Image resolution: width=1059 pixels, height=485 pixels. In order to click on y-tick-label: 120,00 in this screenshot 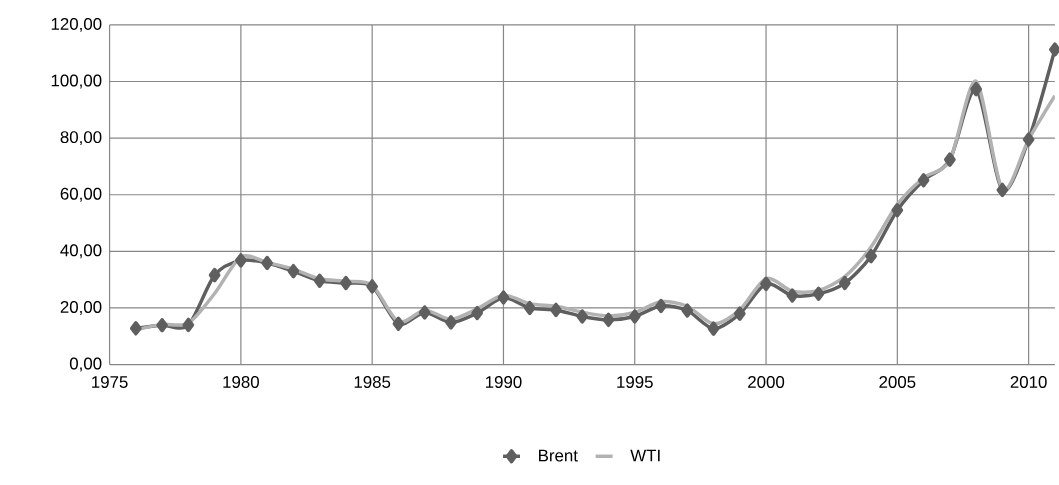, I will do `click(76, 24)`.